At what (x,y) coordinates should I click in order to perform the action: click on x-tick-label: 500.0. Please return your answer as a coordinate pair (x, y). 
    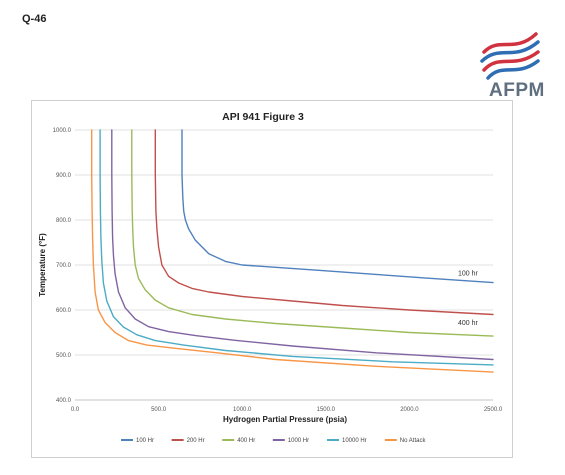
    Looking at the image, I should click on (159, 410).